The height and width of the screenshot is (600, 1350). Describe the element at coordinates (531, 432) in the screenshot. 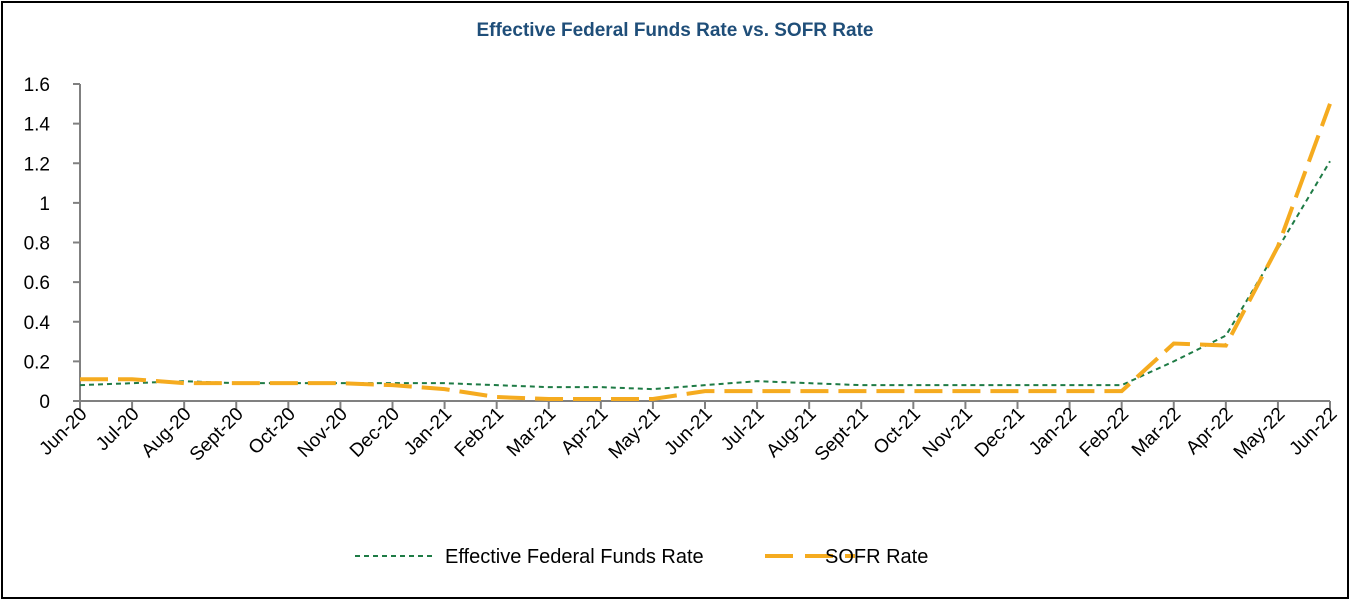

I see `x-tick-label: Mar-21` at that location.